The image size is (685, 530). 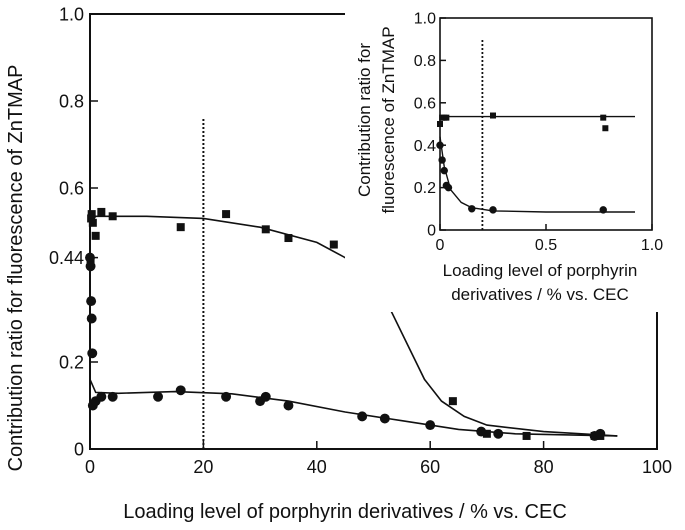 I want to click on inset-data-points, so click(x=522, y=163).